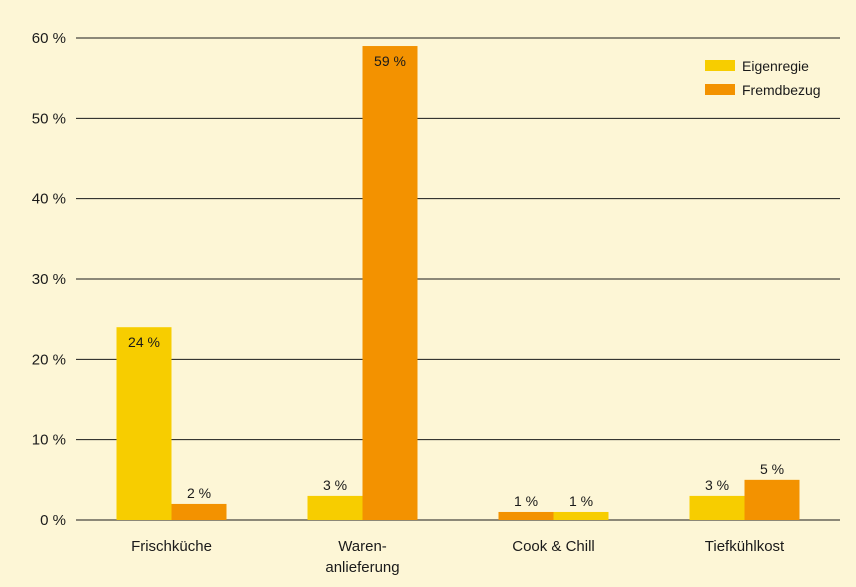 Image resolution: width=856 pixels, height=587 pixels. I want to click on y-tick-label: 30 %, so click(49, 279).